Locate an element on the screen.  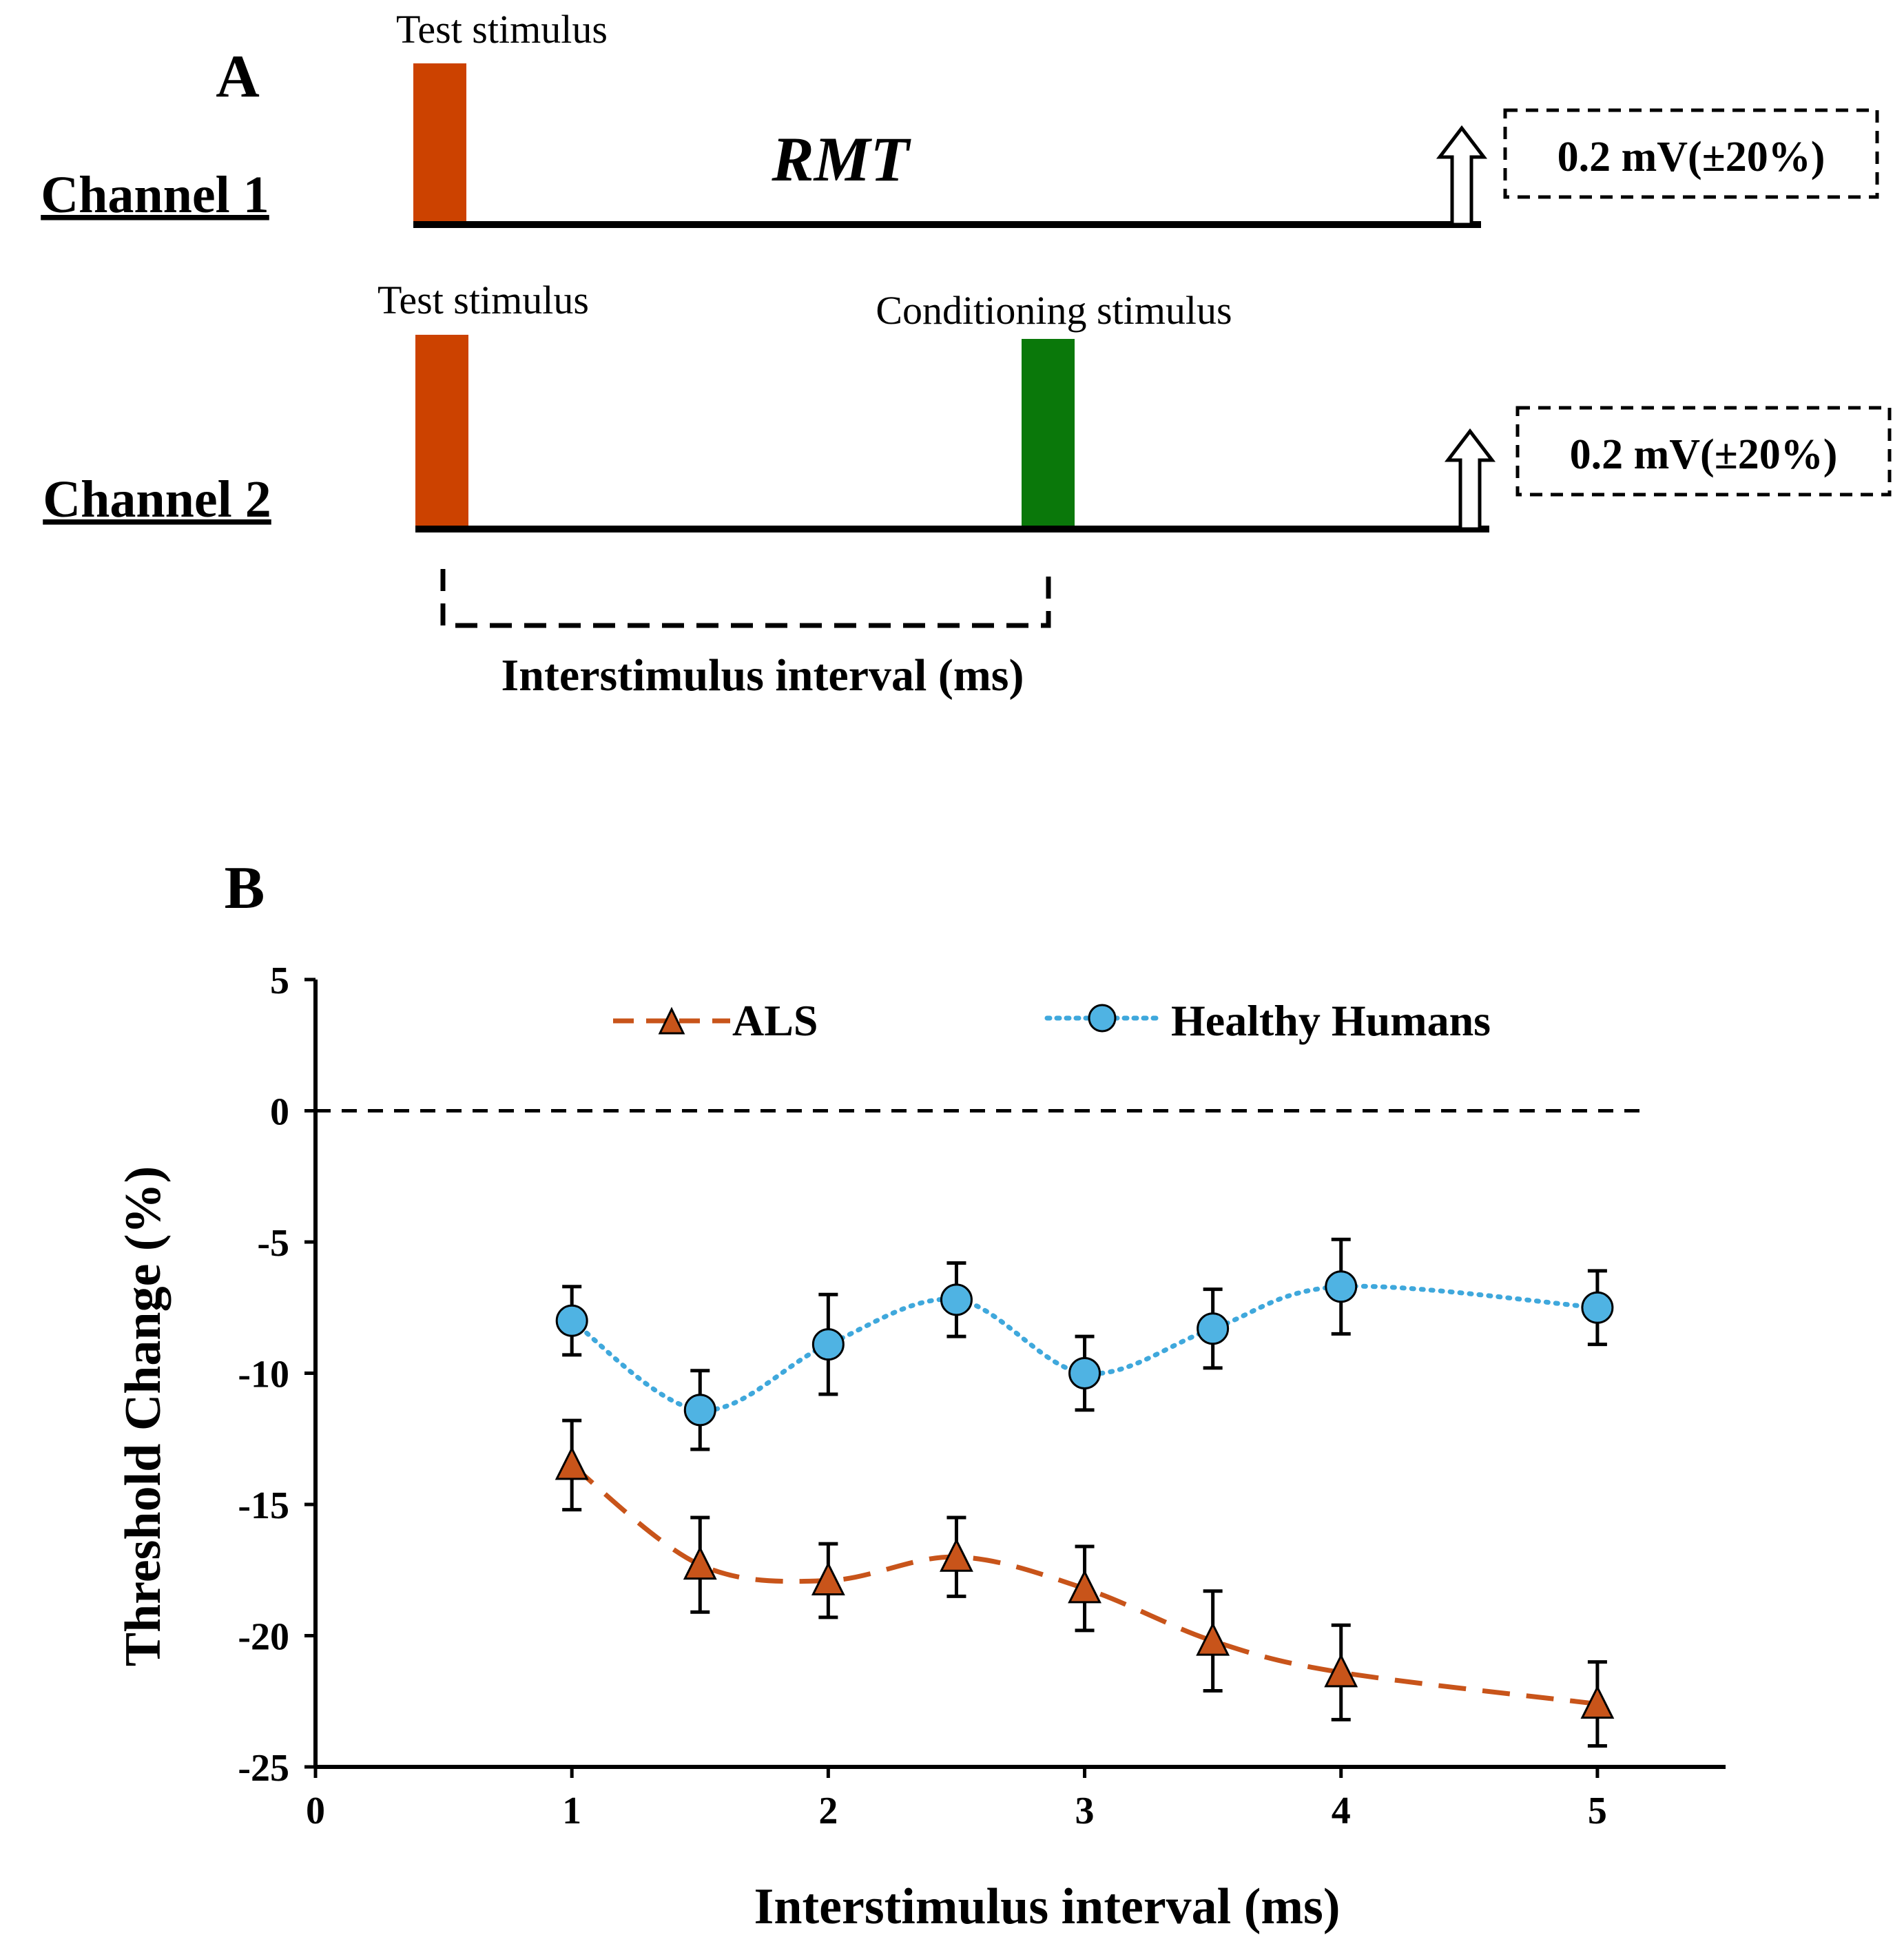
y-tick-label: -5 is located at coordinates (273, 1243).